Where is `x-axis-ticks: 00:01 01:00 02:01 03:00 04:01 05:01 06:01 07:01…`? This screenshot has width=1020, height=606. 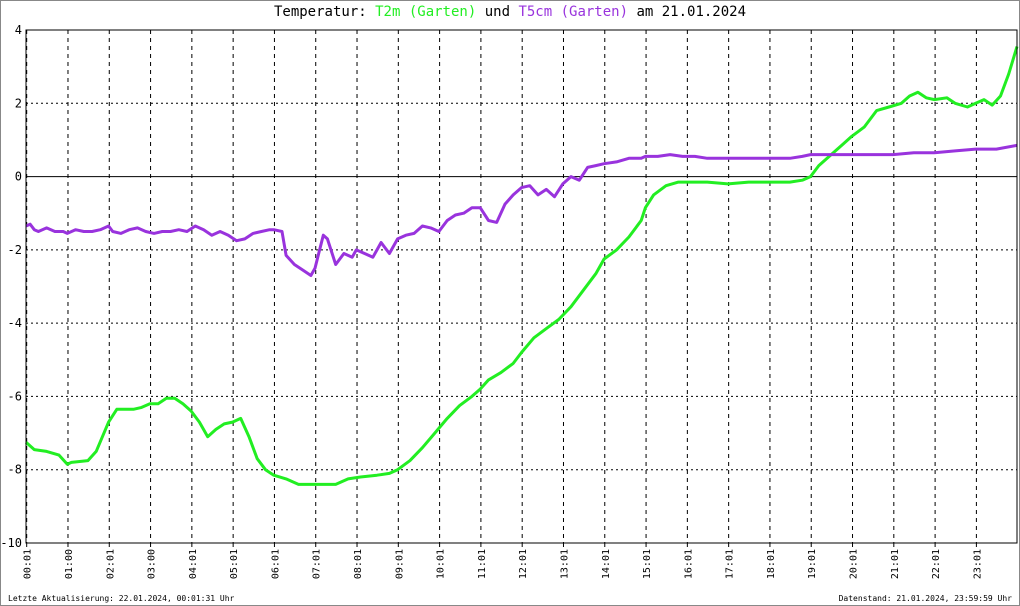
x-axis-ticks: 00:01 01:00 02:01 03:00 04:01 05:01 06:01 07:01… is located at coordinates (503, 561).